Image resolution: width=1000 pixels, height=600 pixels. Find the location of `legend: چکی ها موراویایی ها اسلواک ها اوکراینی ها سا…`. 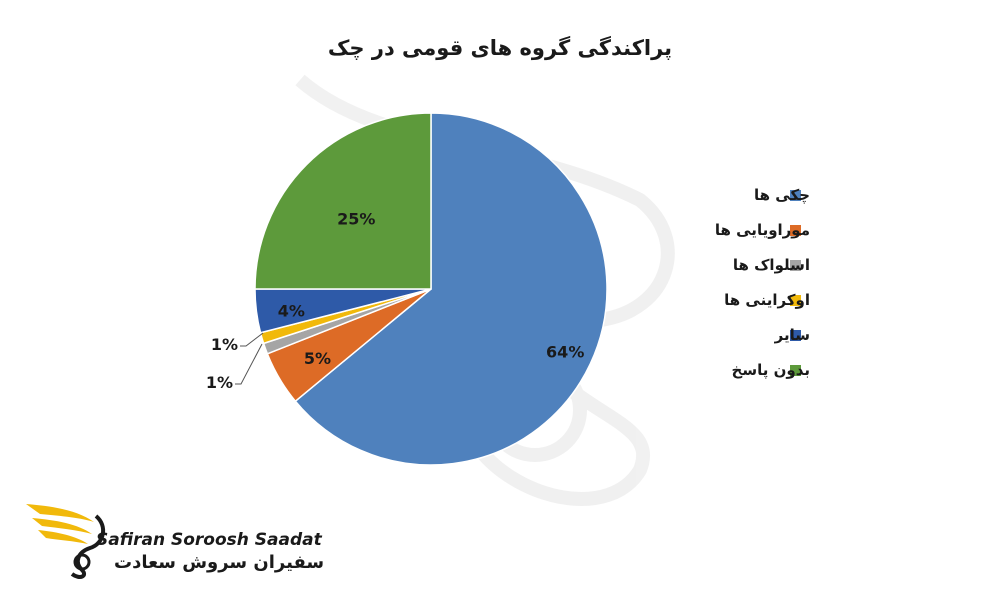

legend: چکی ها موراویایی ها اسلواک ها اوکراینی ها سا… is located at coordinates (762, 283).